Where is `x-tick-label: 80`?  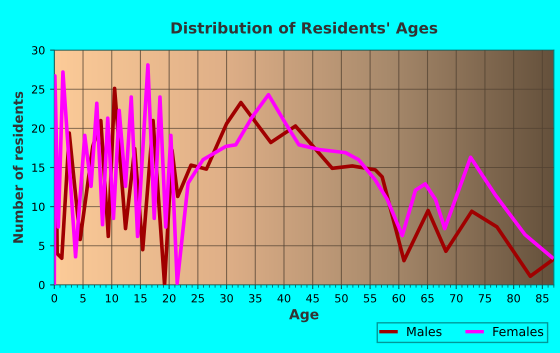
x-tick-label: 80 is located at coordinates (513, 298).